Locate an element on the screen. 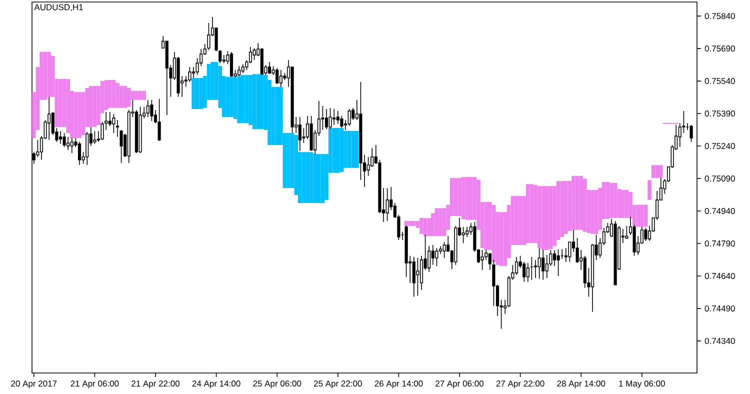 The width and height of the screenshot is (750, 394). y-tick-label: 0.74490 is located at coordinates (719, 308).